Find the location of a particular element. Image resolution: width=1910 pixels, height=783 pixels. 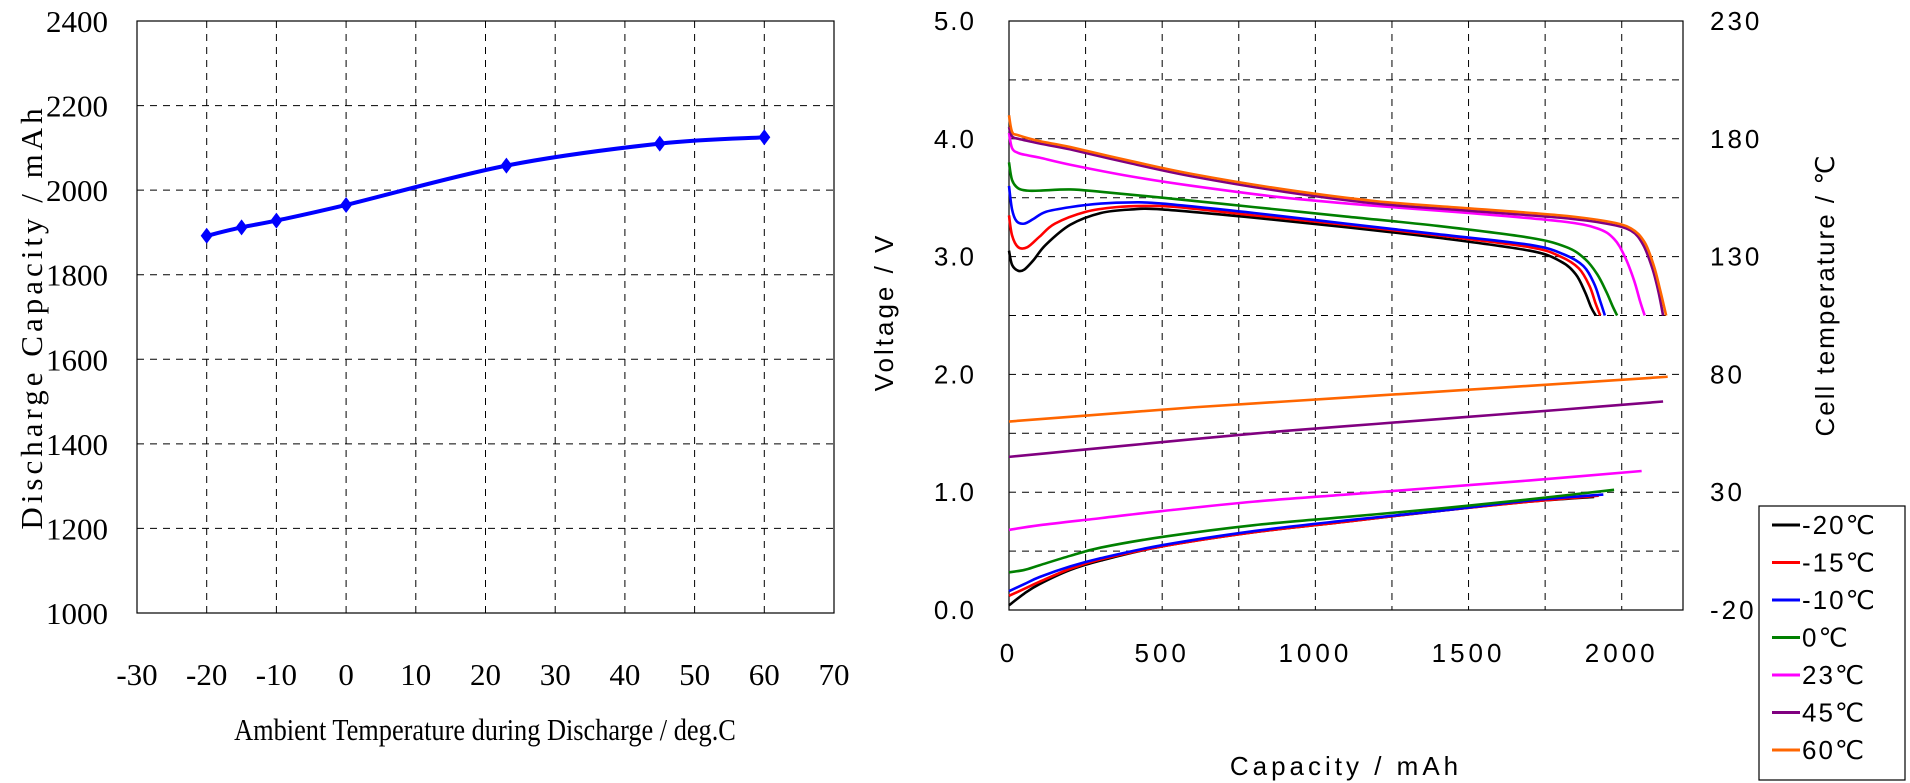

right-voltage-tick-label: 0.0 is located at coordinates (955, 610).